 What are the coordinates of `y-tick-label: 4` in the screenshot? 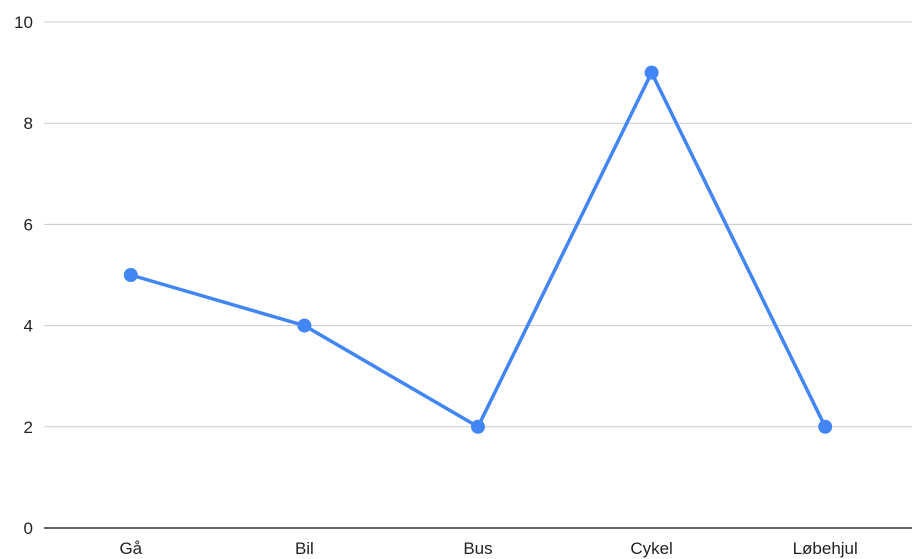 It's located at (28, 326).